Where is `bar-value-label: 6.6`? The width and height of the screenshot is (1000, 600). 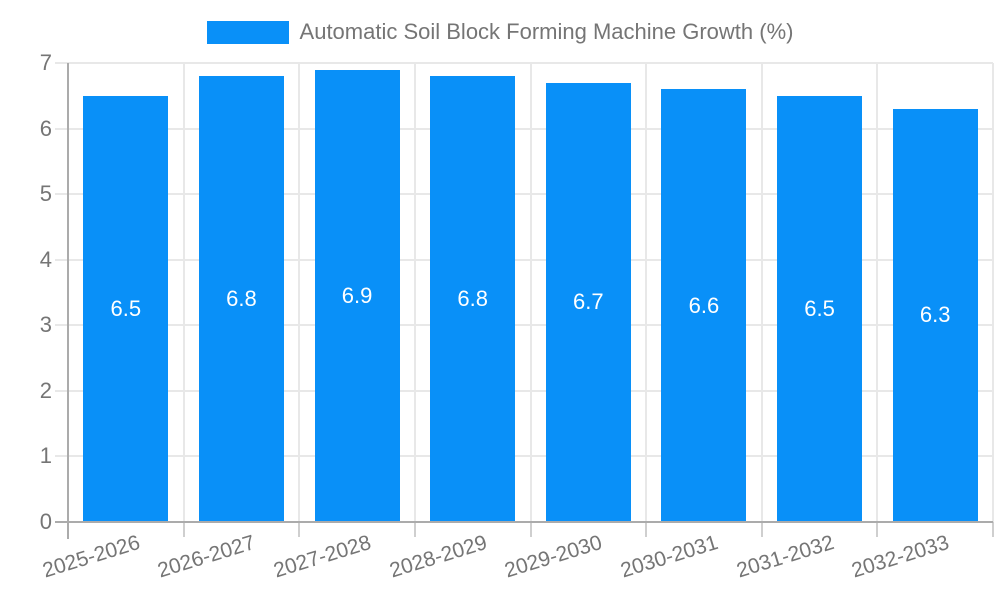
bar-value-label: 6.6 is located at coordinates (704, 305).